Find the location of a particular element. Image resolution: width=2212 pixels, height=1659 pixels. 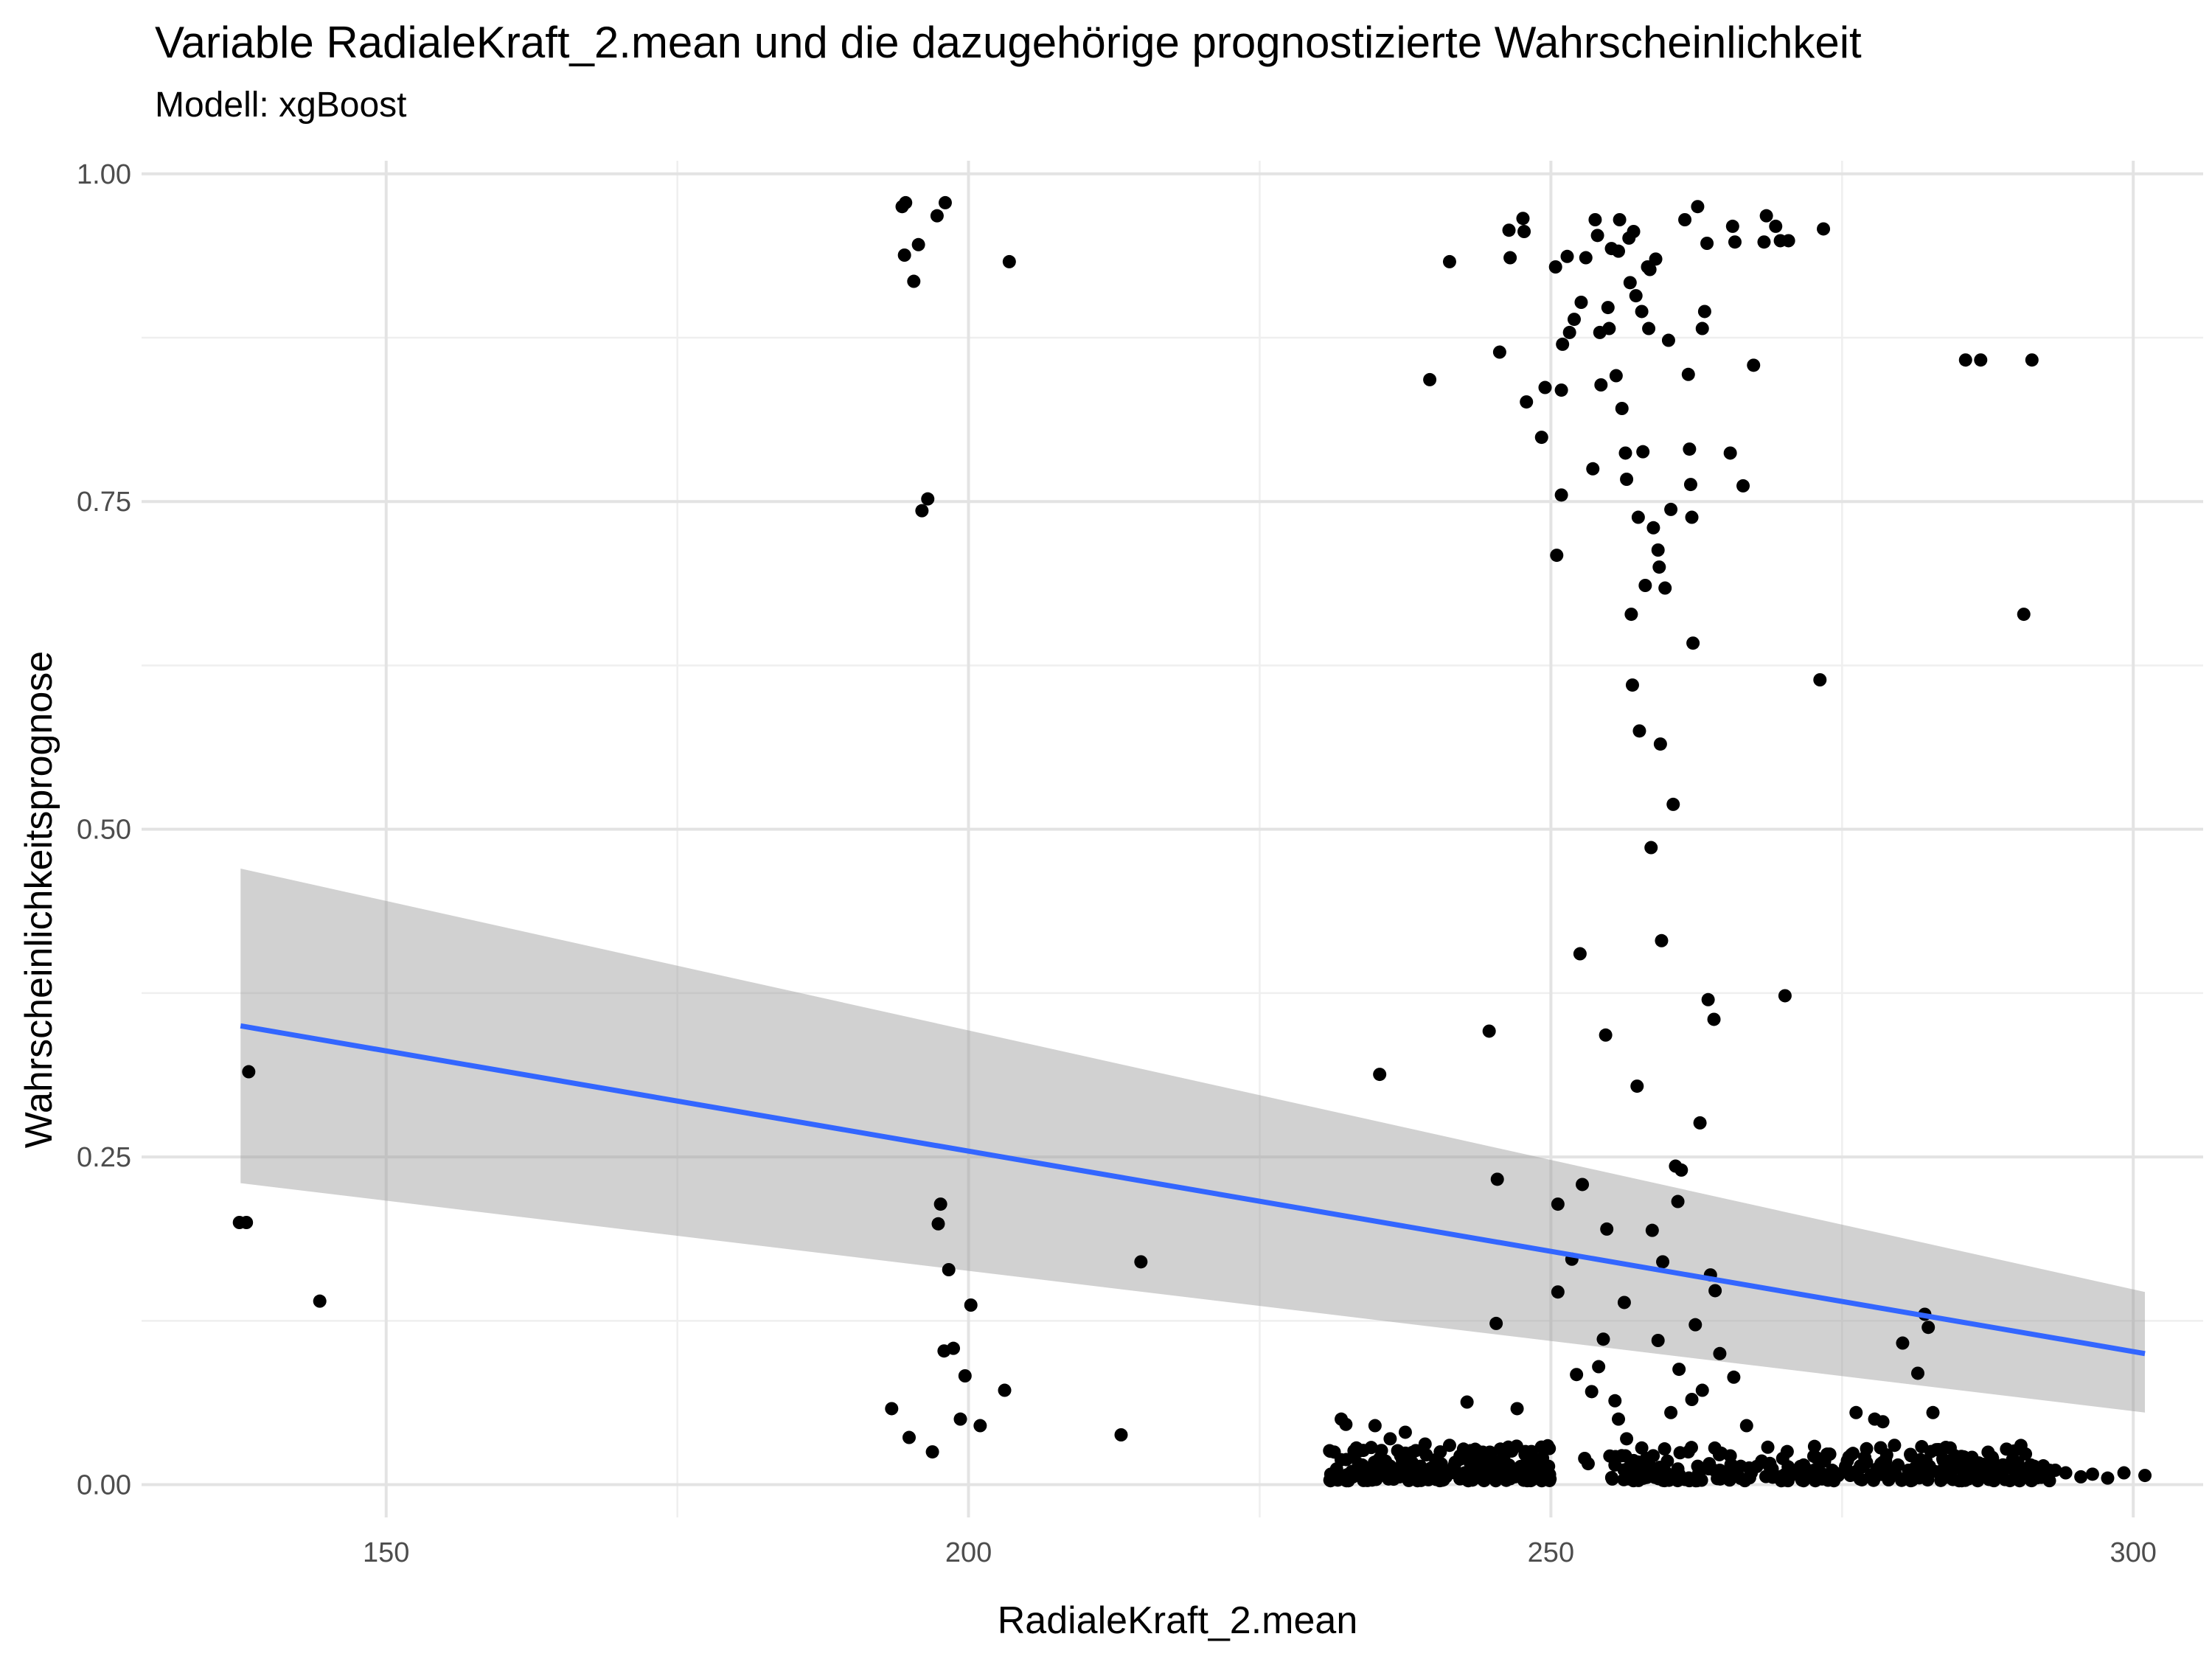

y-tick-label: 1.00 is located at coordinates (104, 174).